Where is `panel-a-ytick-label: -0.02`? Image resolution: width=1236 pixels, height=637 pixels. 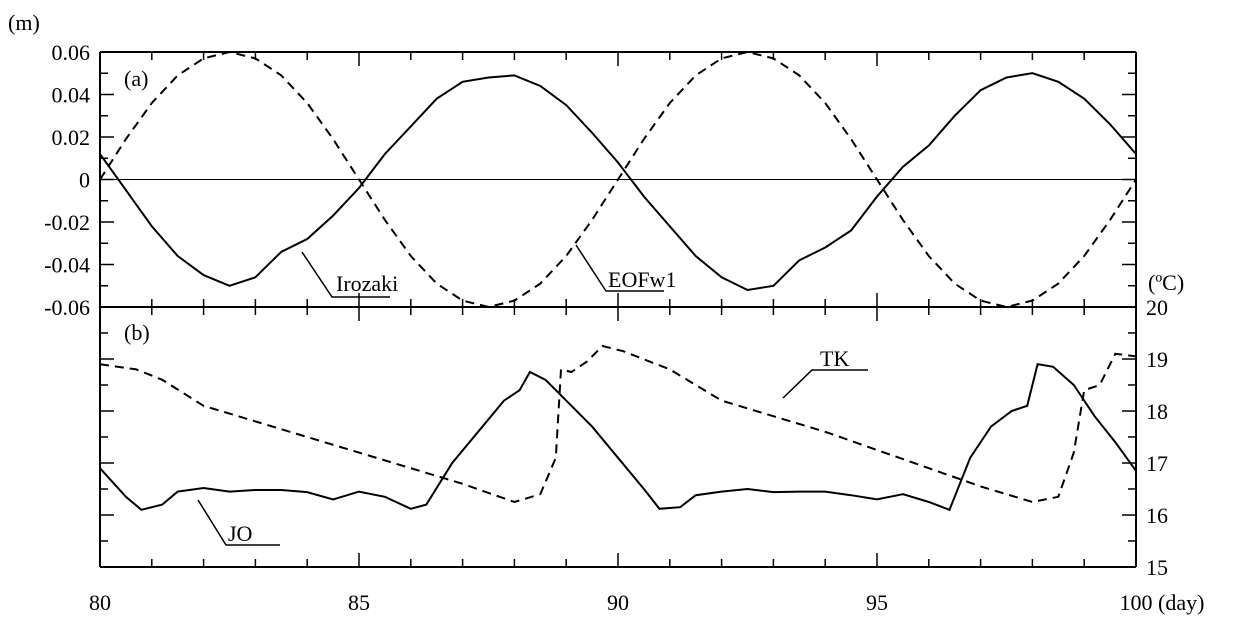
panel-a-ytick-label: -0.02 is located at coordinates (67, 222).